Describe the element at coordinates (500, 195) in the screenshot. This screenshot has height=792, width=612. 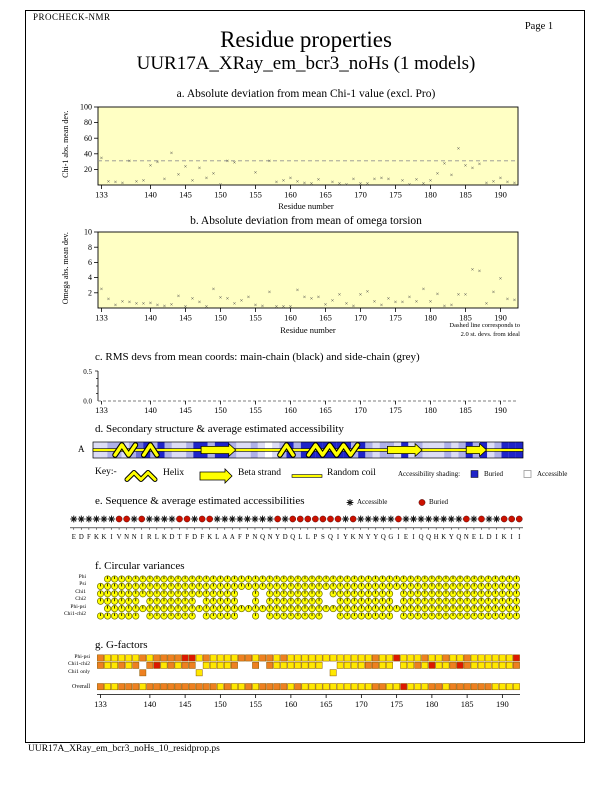
I see `svg-text: 190` at that location.